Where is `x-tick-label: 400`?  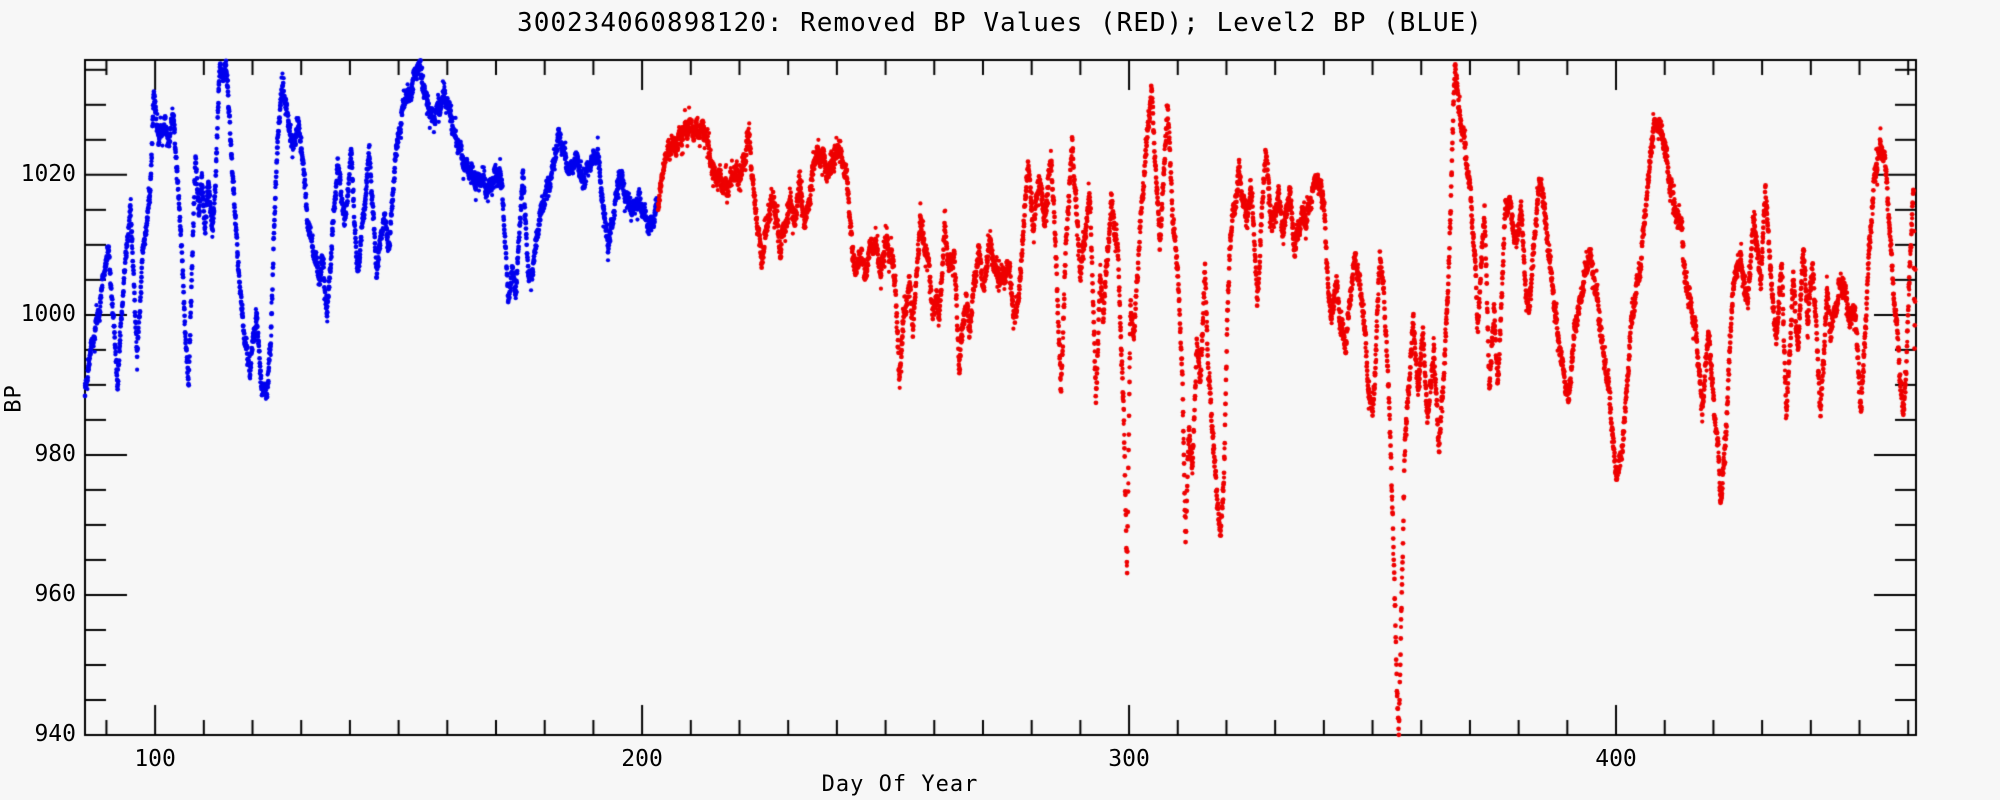 x-tick-label: 400 is located at coordinates (1616, 759).